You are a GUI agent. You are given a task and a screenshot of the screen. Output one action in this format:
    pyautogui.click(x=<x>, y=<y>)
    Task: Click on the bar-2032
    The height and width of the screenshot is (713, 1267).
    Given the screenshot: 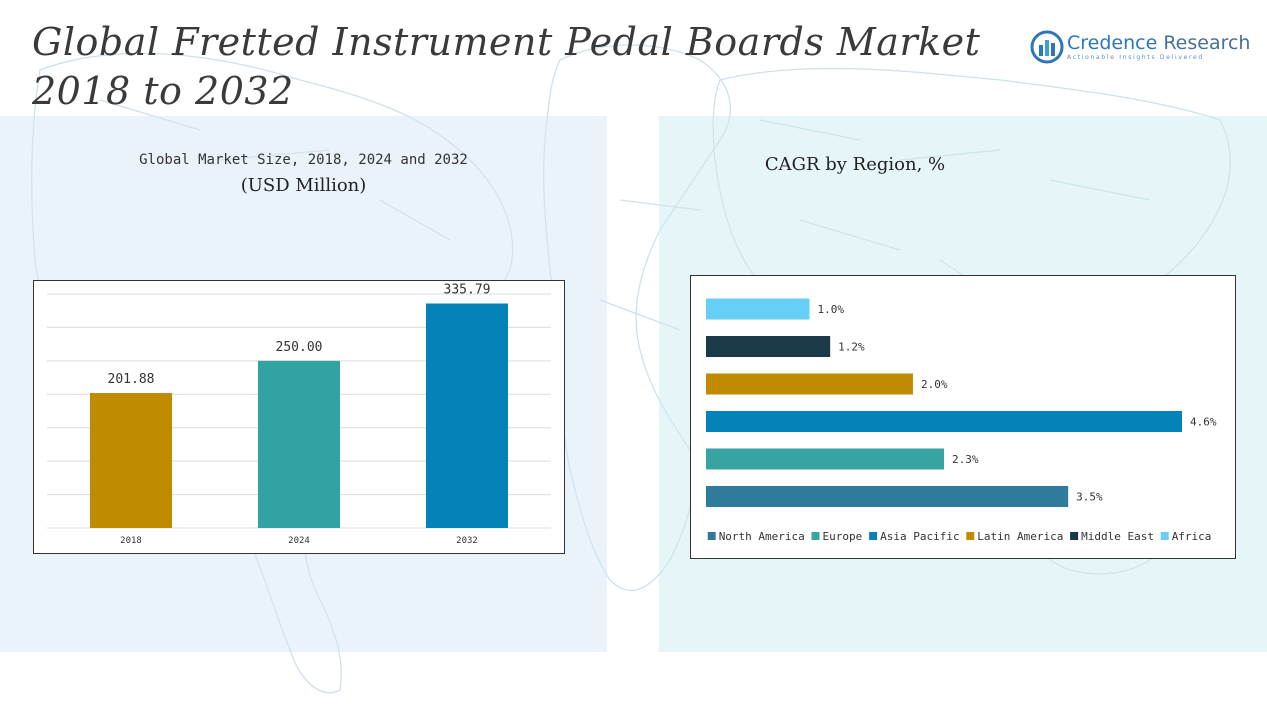 What is the action you would take?
    pyautogui.click(x=467, y=415)
    